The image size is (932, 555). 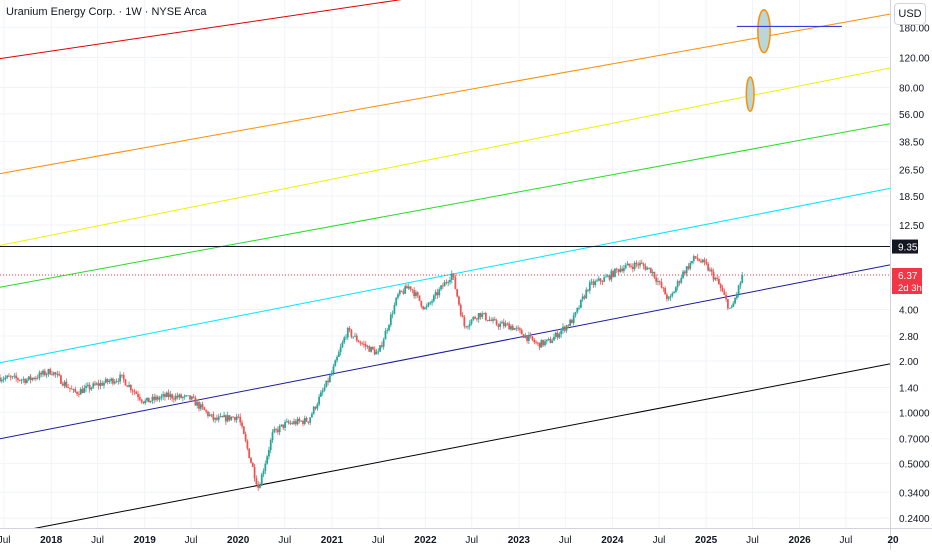 What do you see at coordinates (914, 28) in the screenshot?
I see `y-tick-label: 180.00` at bounding box center [914, 28].